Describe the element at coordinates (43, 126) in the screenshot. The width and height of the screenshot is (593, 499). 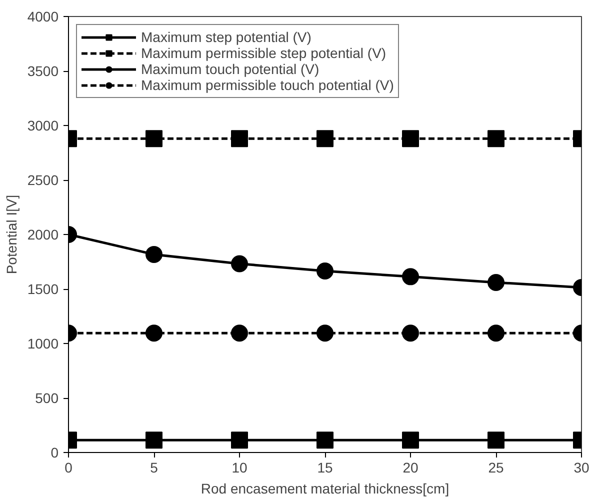
I see `y-tick-label: 3000` at that location.